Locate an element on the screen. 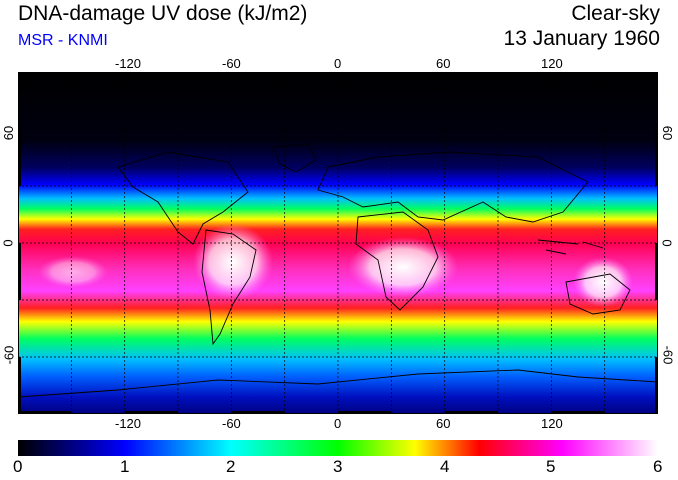 The width and height of the screenshot is (678, 480). coast-africa is located at coordinates (397, 261).